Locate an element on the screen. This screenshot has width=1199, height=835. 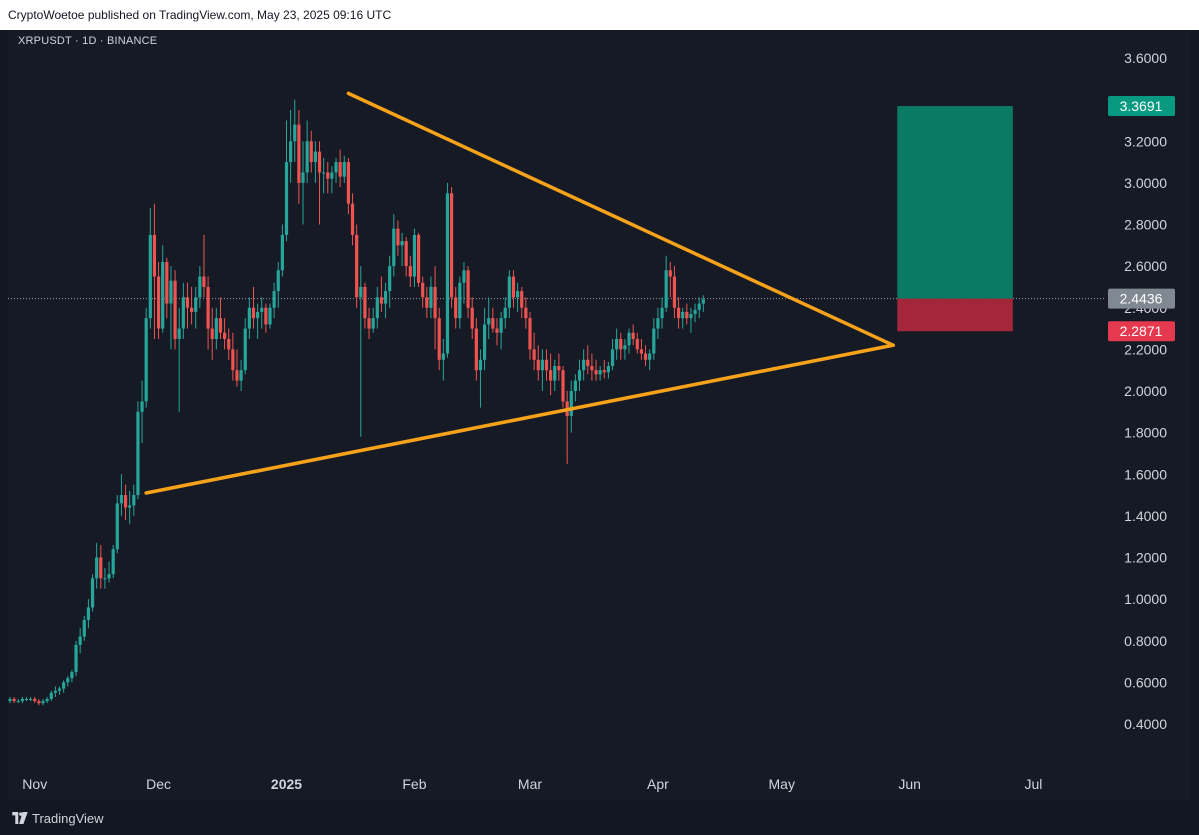
target-price-tag: 3.3691 is located at coordinates (1141, 106).